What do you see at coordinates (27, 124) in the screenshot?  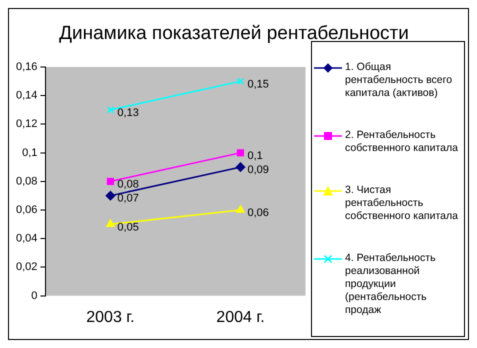 I see `y-tick-label: 0,12` at bounding box center [27, 124].